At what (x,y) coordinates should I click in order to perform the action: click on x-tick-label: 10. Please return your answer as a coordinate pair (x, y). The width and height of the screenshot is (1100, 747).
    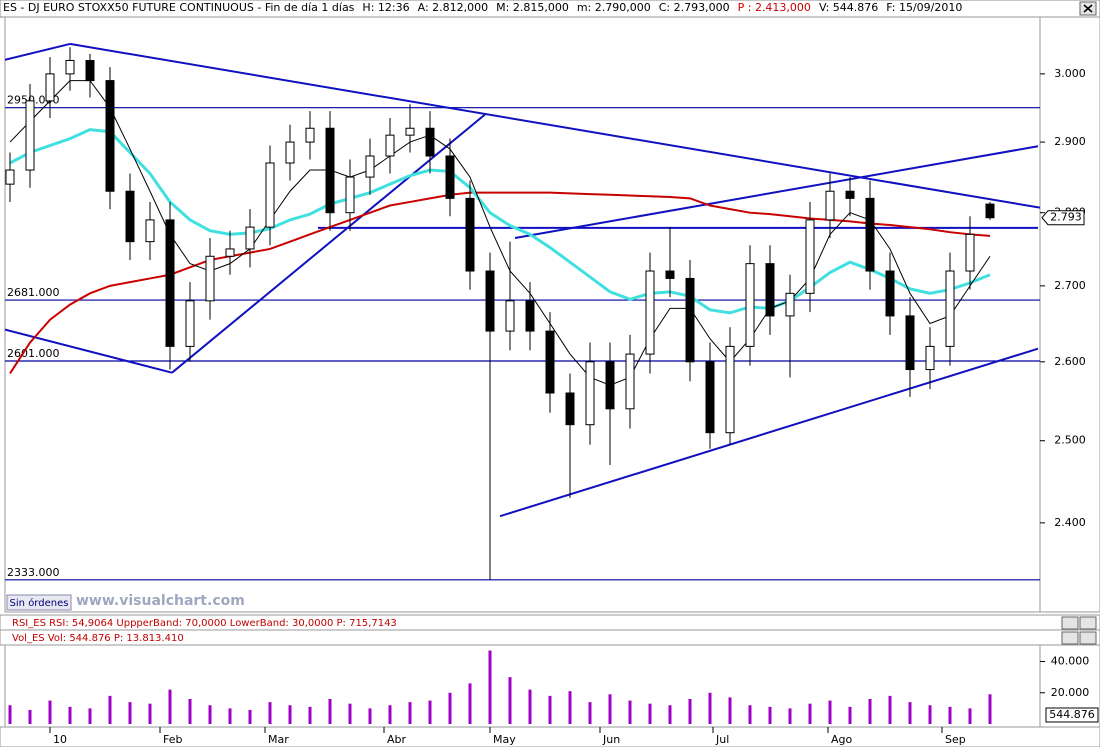
    Looking at the image, I should click on (60, 739).